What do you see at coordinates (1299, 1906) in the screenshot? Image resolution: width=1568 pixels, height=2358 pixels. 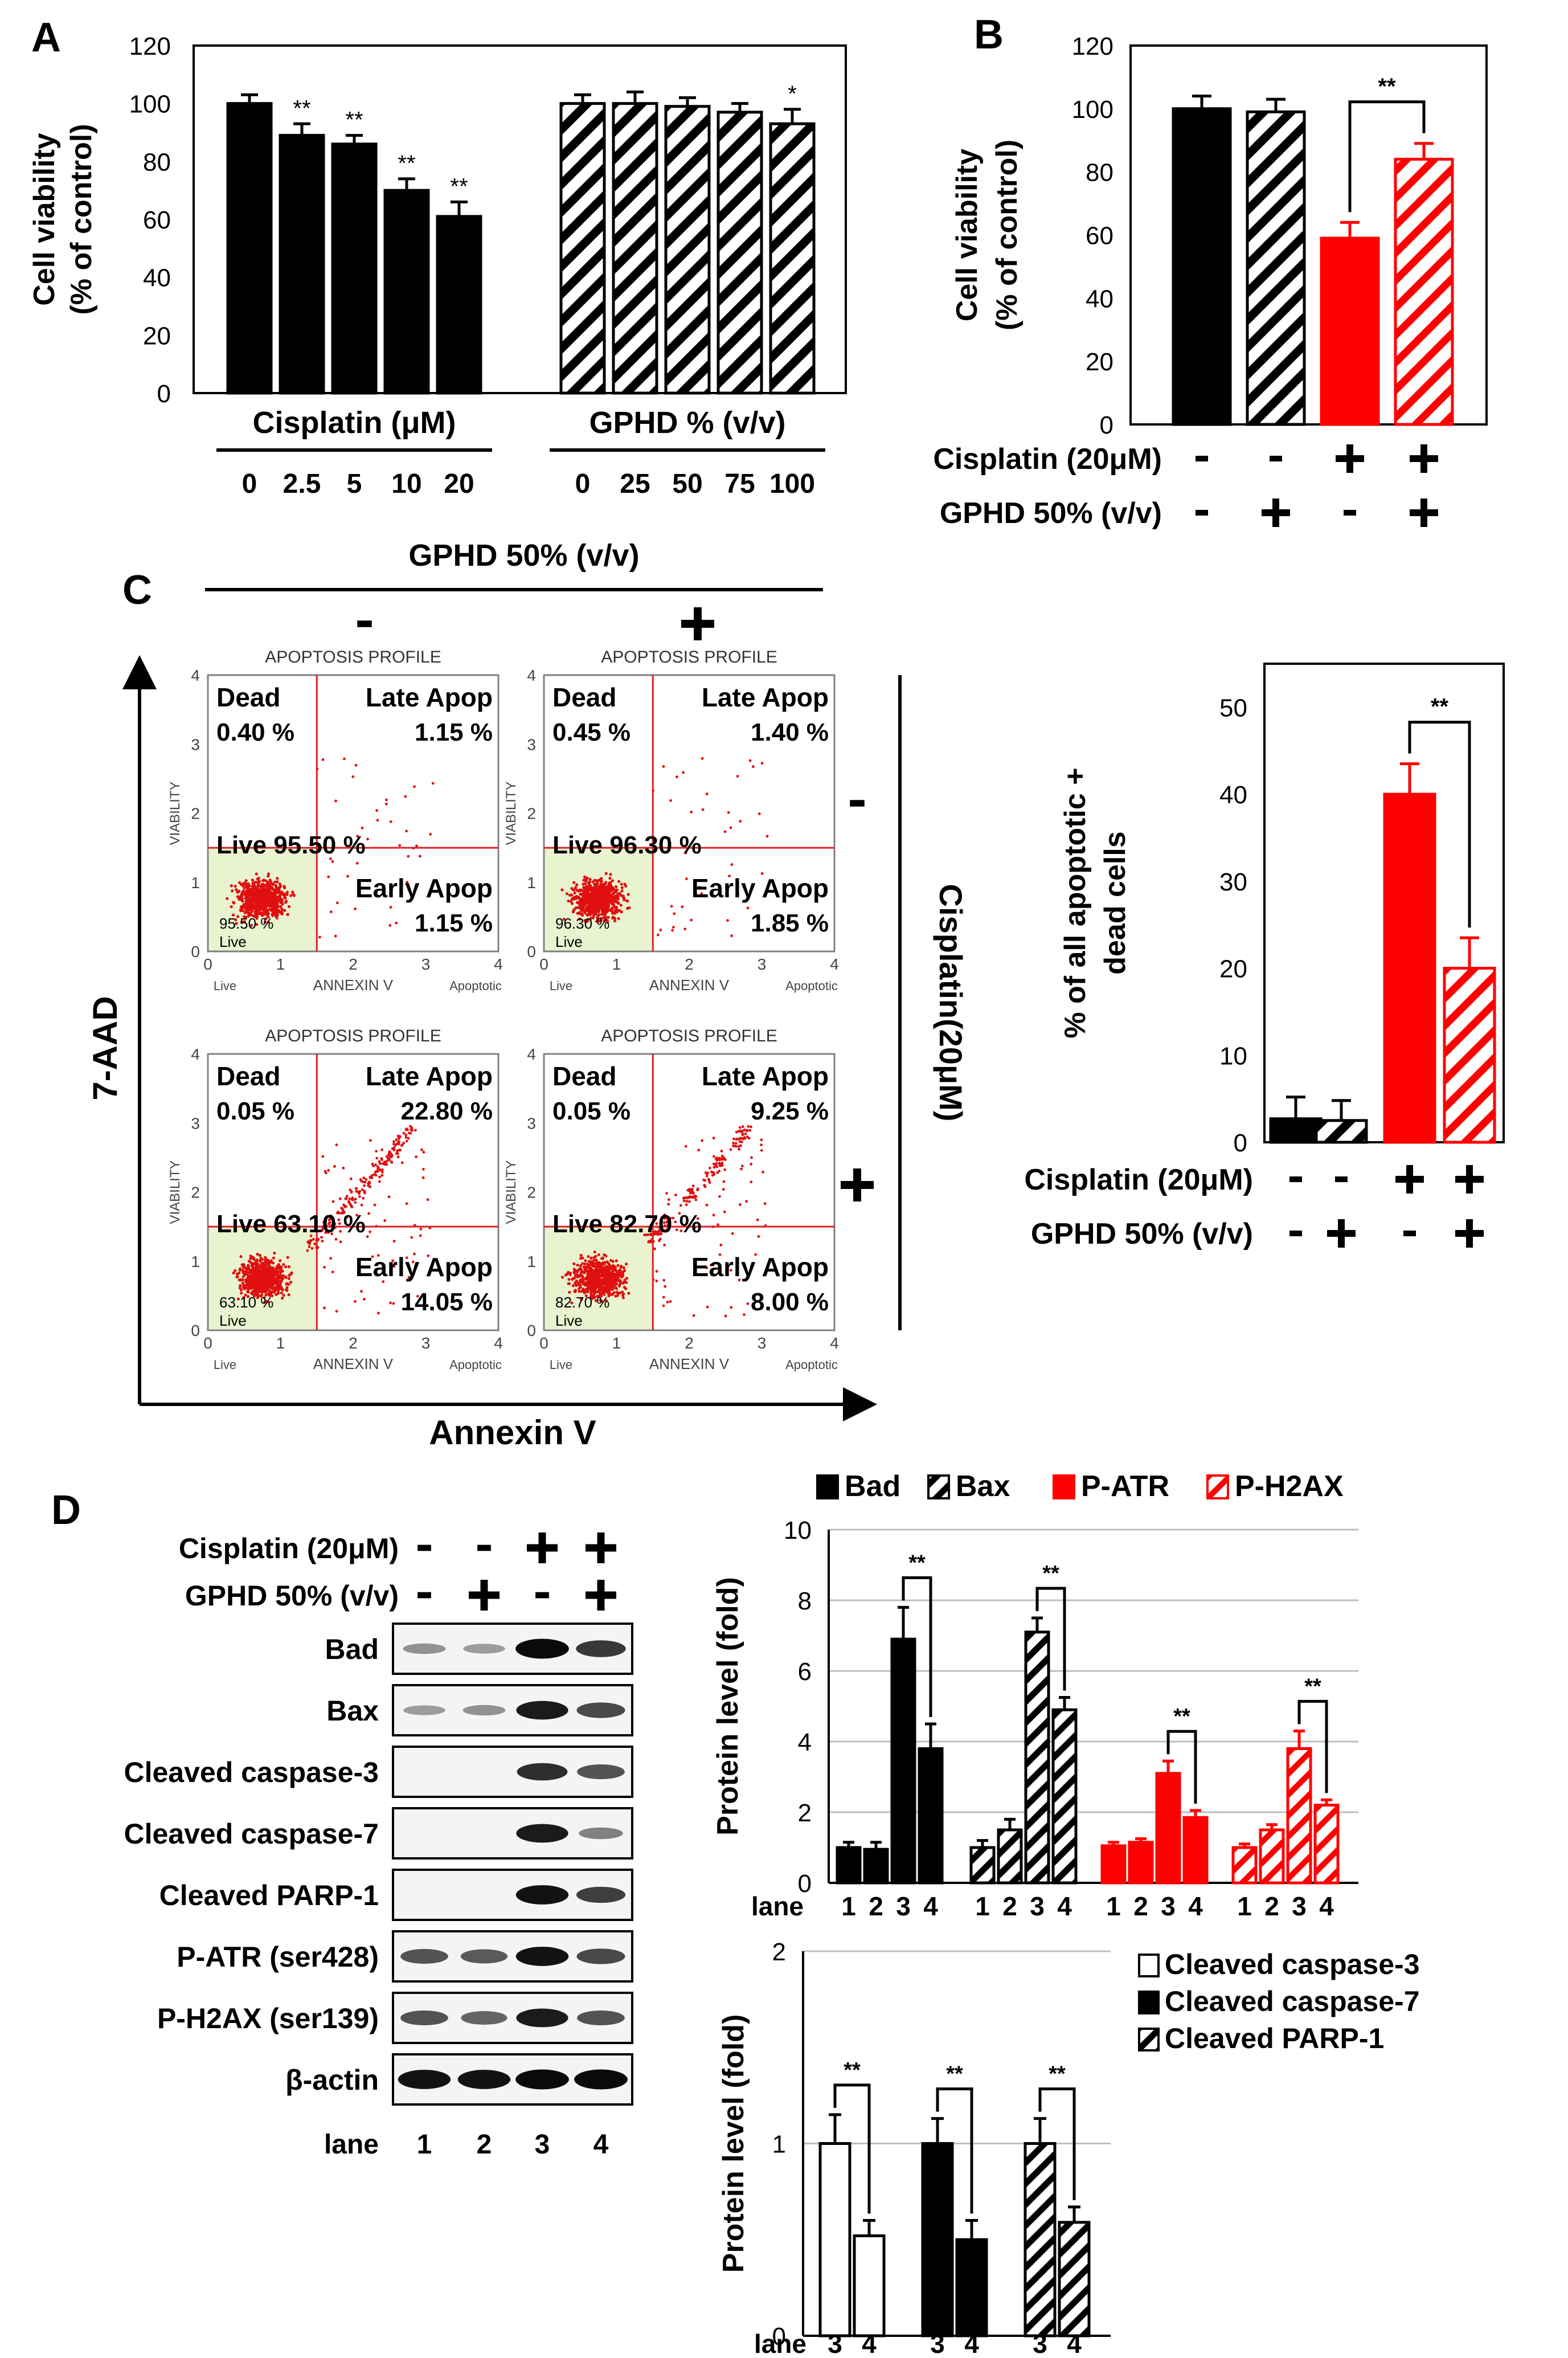 I see `lane-number: 3` at bounding box center [1299, 1906].